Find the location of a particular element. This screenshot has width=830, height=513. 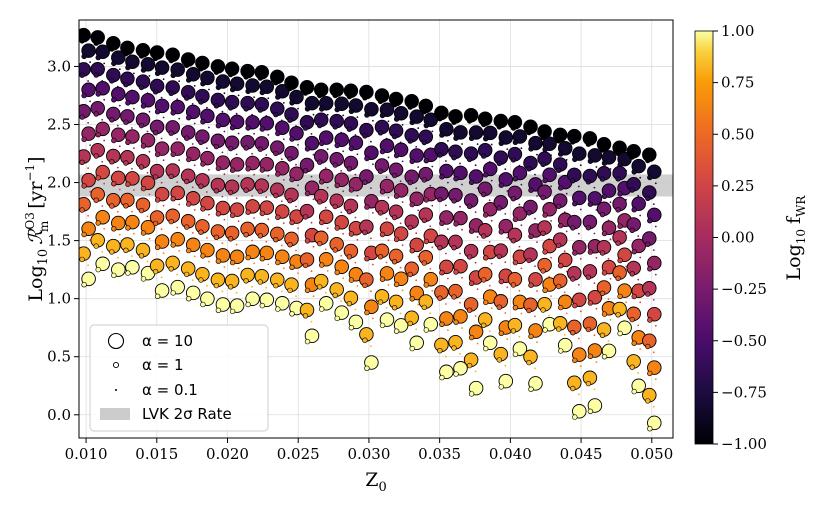

y-tick-label-0: 0.0 is located at coordinates (59, 415).